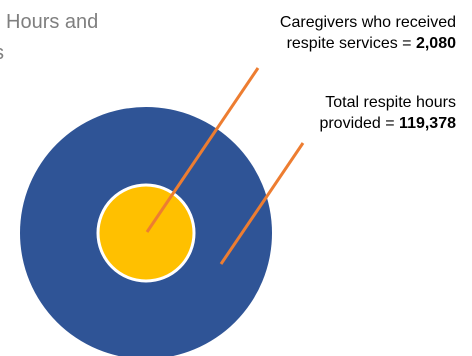  I want to click on leader-line-hours, so click(262, 203).